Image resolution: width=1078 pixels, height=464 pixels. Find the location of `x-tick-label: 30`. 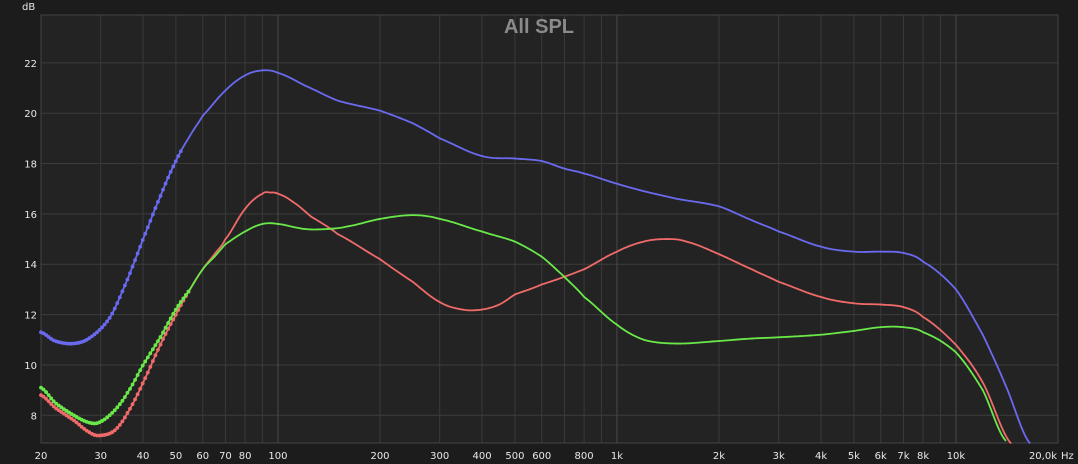

x-tick-label: 30 is located at coordinates (100, 456).